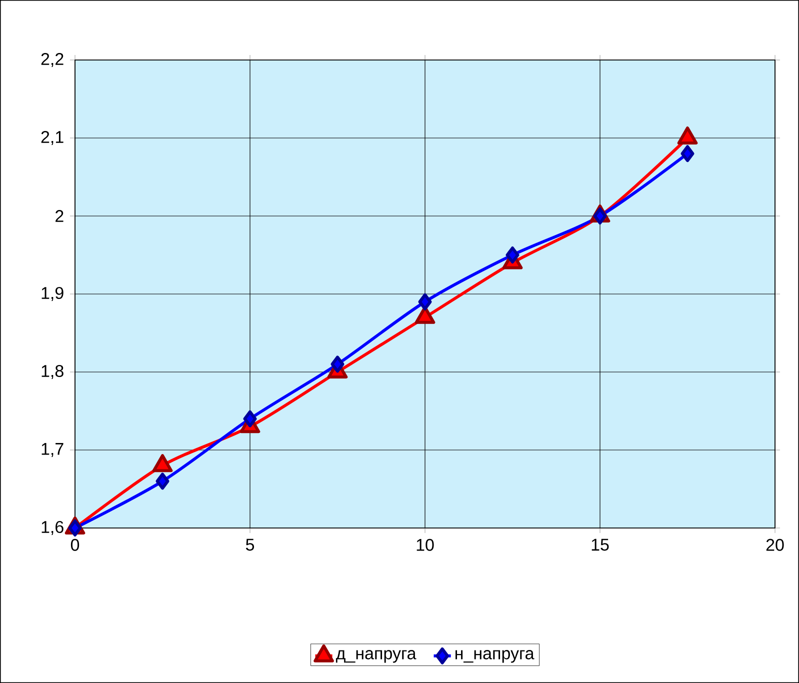 The image size is (799, 683). Describe the element at coordinates (775, 544) in the screenshot. I see `x-tick-label: 20` at that location.